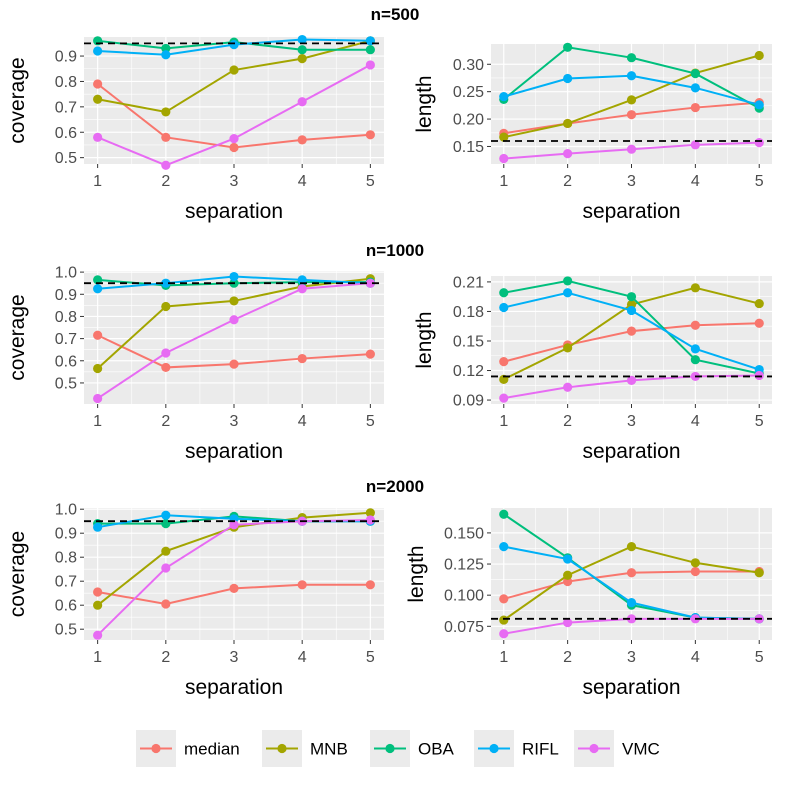 Image resolution: width=787 pixels, height=787 pixels. I want to click on series-median, so click(234, 116).